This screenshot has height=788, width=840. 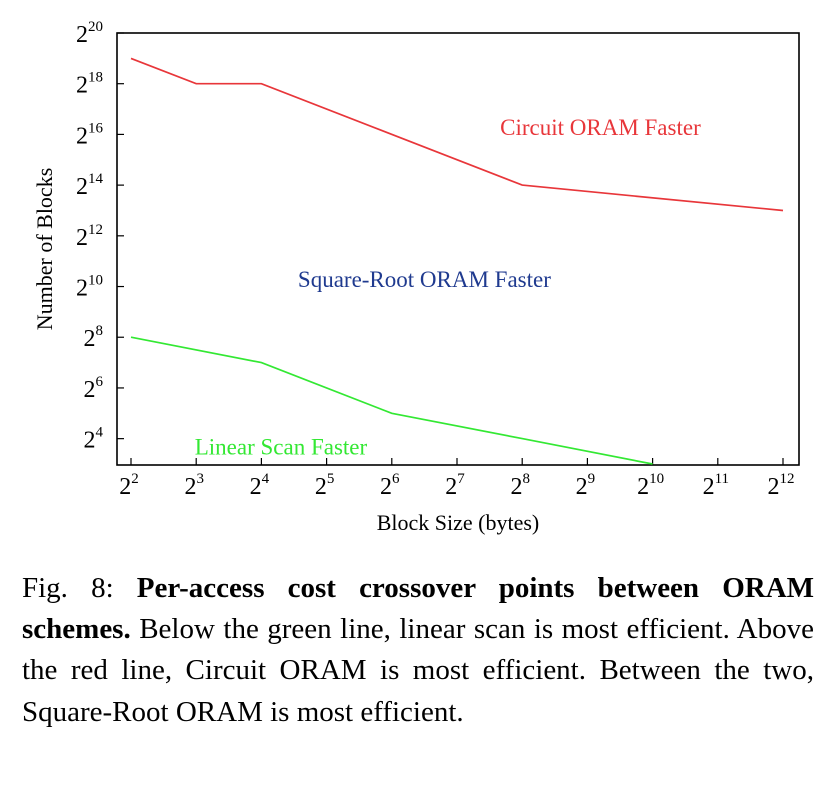 What do you see at coordinates (94, 337) in the screenshot?
I see `y-tick-label: 28` at bounding box center [94, 337].